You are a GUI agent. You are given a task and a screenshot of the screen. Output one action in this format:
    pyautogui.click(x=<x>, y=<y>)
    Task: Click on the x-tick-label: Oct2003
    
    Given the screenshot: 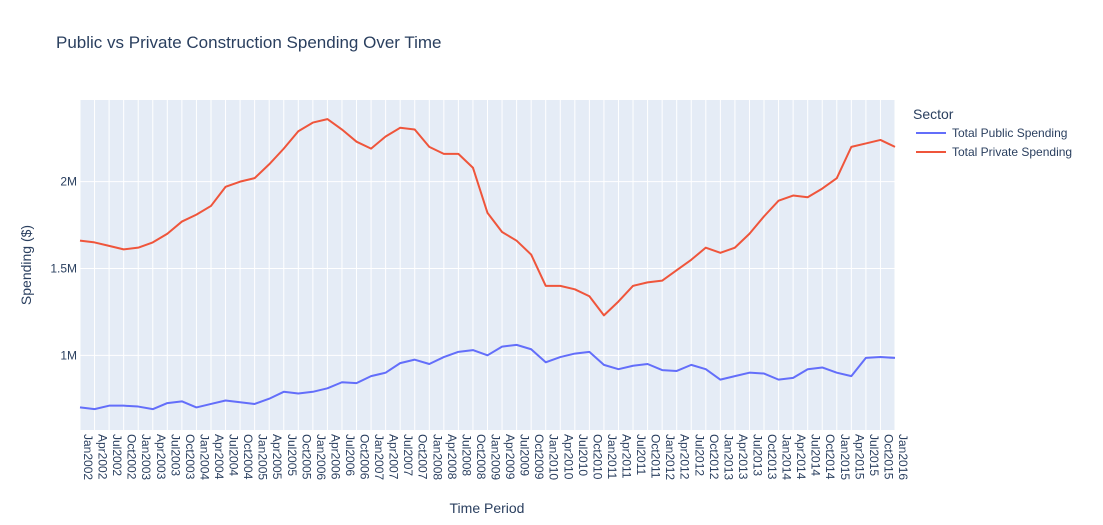 What is the action you would take?
    pyautogui.click(x=190, y=457)
    